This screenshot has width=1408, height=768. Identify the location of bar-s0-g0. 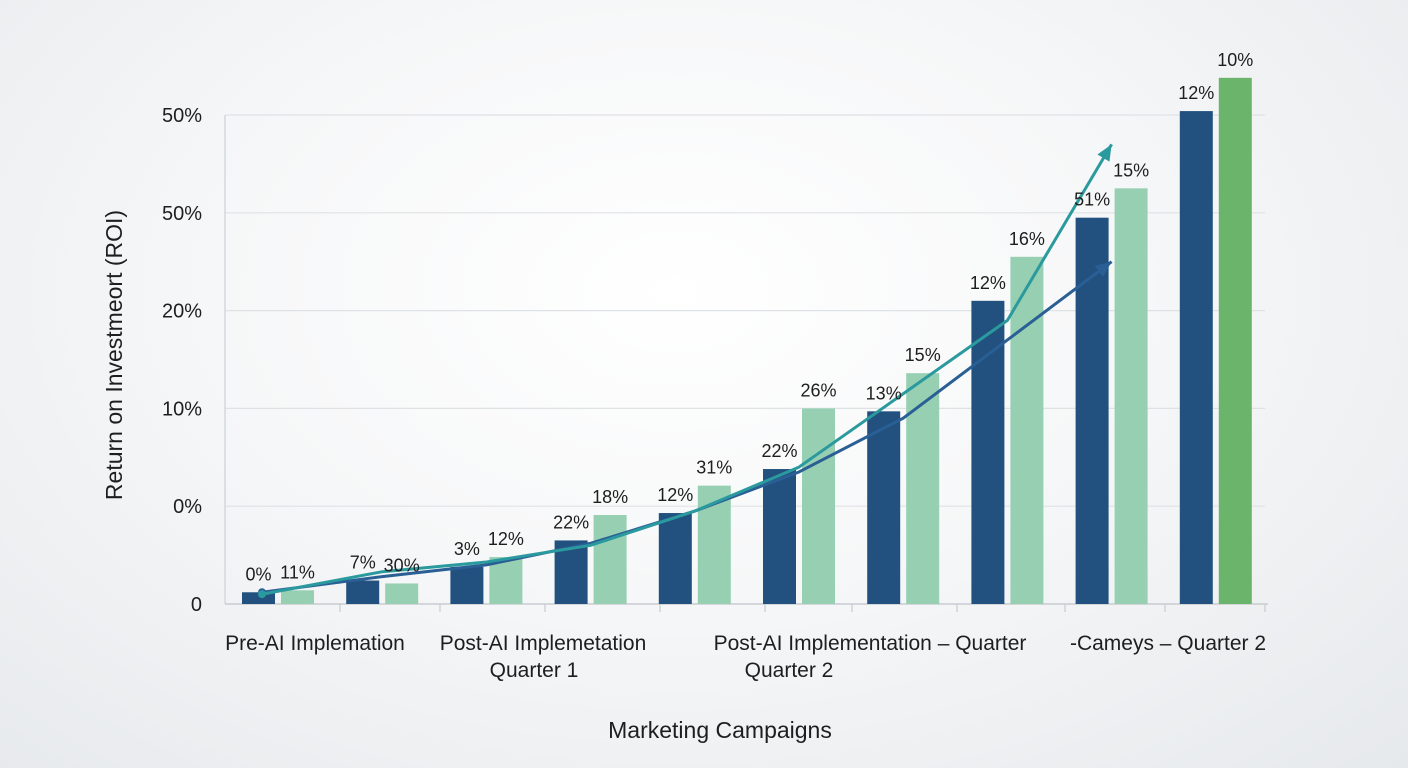
(258, 598).